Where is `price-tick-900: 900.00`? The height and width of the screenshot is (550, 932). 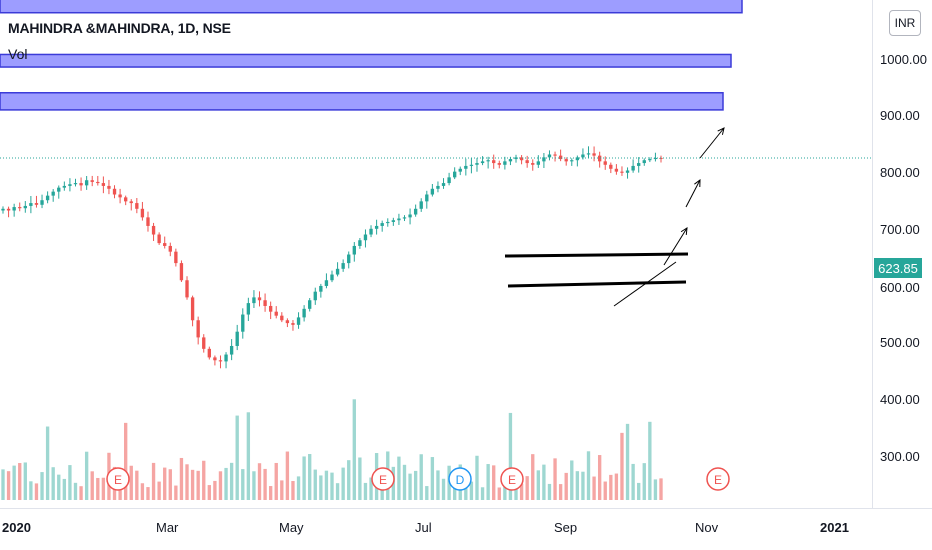 price-tick-900: 900.00 is located at coordinates (900, 115).